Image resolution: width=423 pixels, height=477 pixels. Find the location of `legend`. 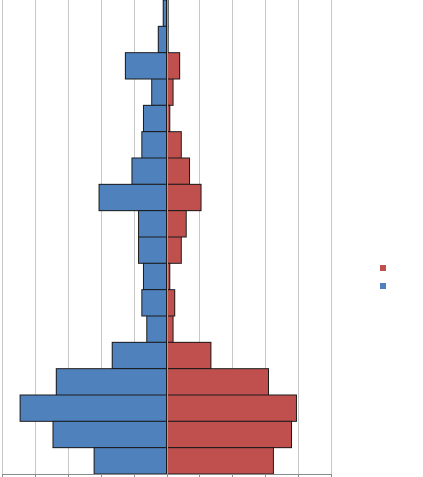

legend is located at coordinates (385, 277).